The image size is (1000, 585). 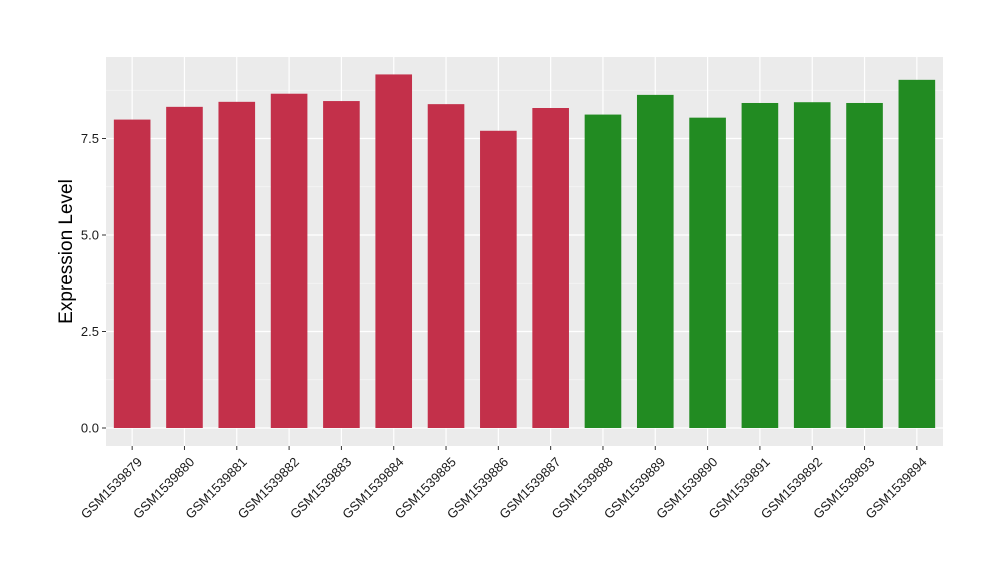 I want to click on bar-GSM1539892, so click(x=812, y=265).